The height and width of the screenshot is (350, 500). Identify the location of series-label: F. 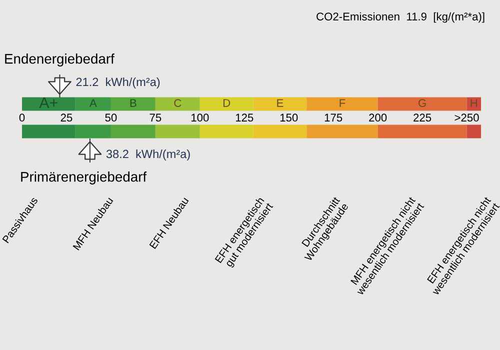
(343, 103).